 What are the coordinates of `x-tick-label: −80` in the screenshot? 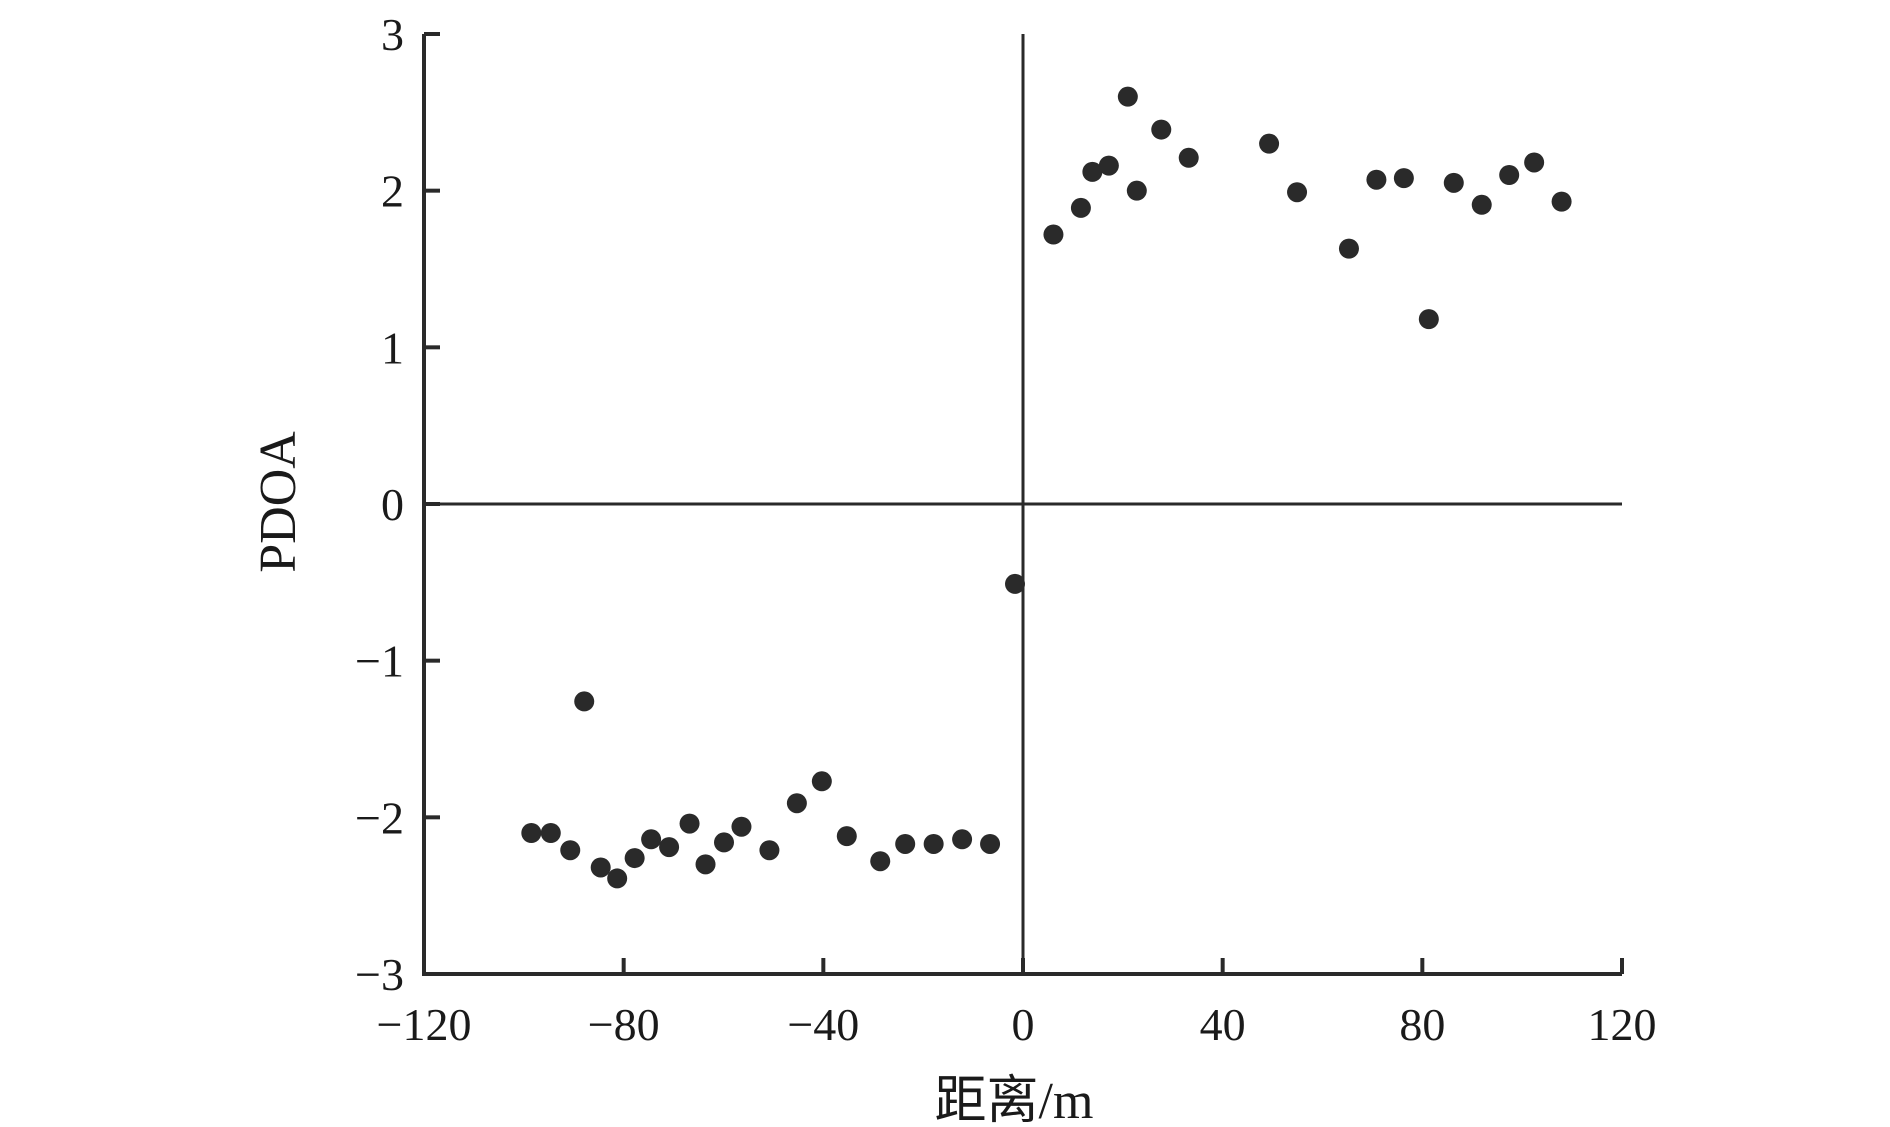 It's located at (624, 1024).